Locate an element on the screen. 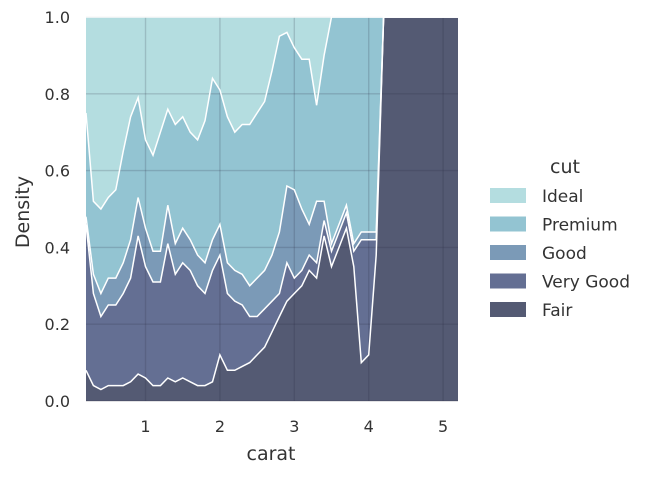 This screenshot has height=477, width=655. y-tick-label: 0.0 is located at coordinates (57, 401).